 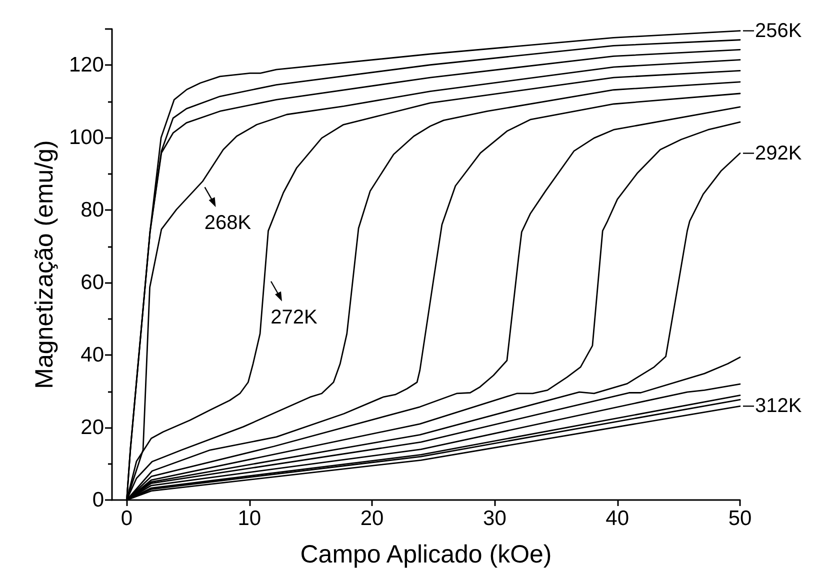 What do you see at coordinates (98, 500) in the screenshot?
I see `y-tick-label: 0` at bounding box center [98, 500].